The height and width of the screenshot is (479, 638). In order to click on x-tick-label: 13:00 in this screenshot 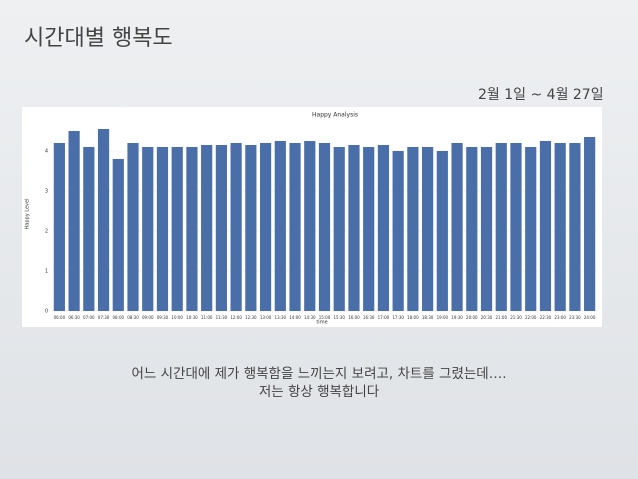, I will do `click(266, 317)`.